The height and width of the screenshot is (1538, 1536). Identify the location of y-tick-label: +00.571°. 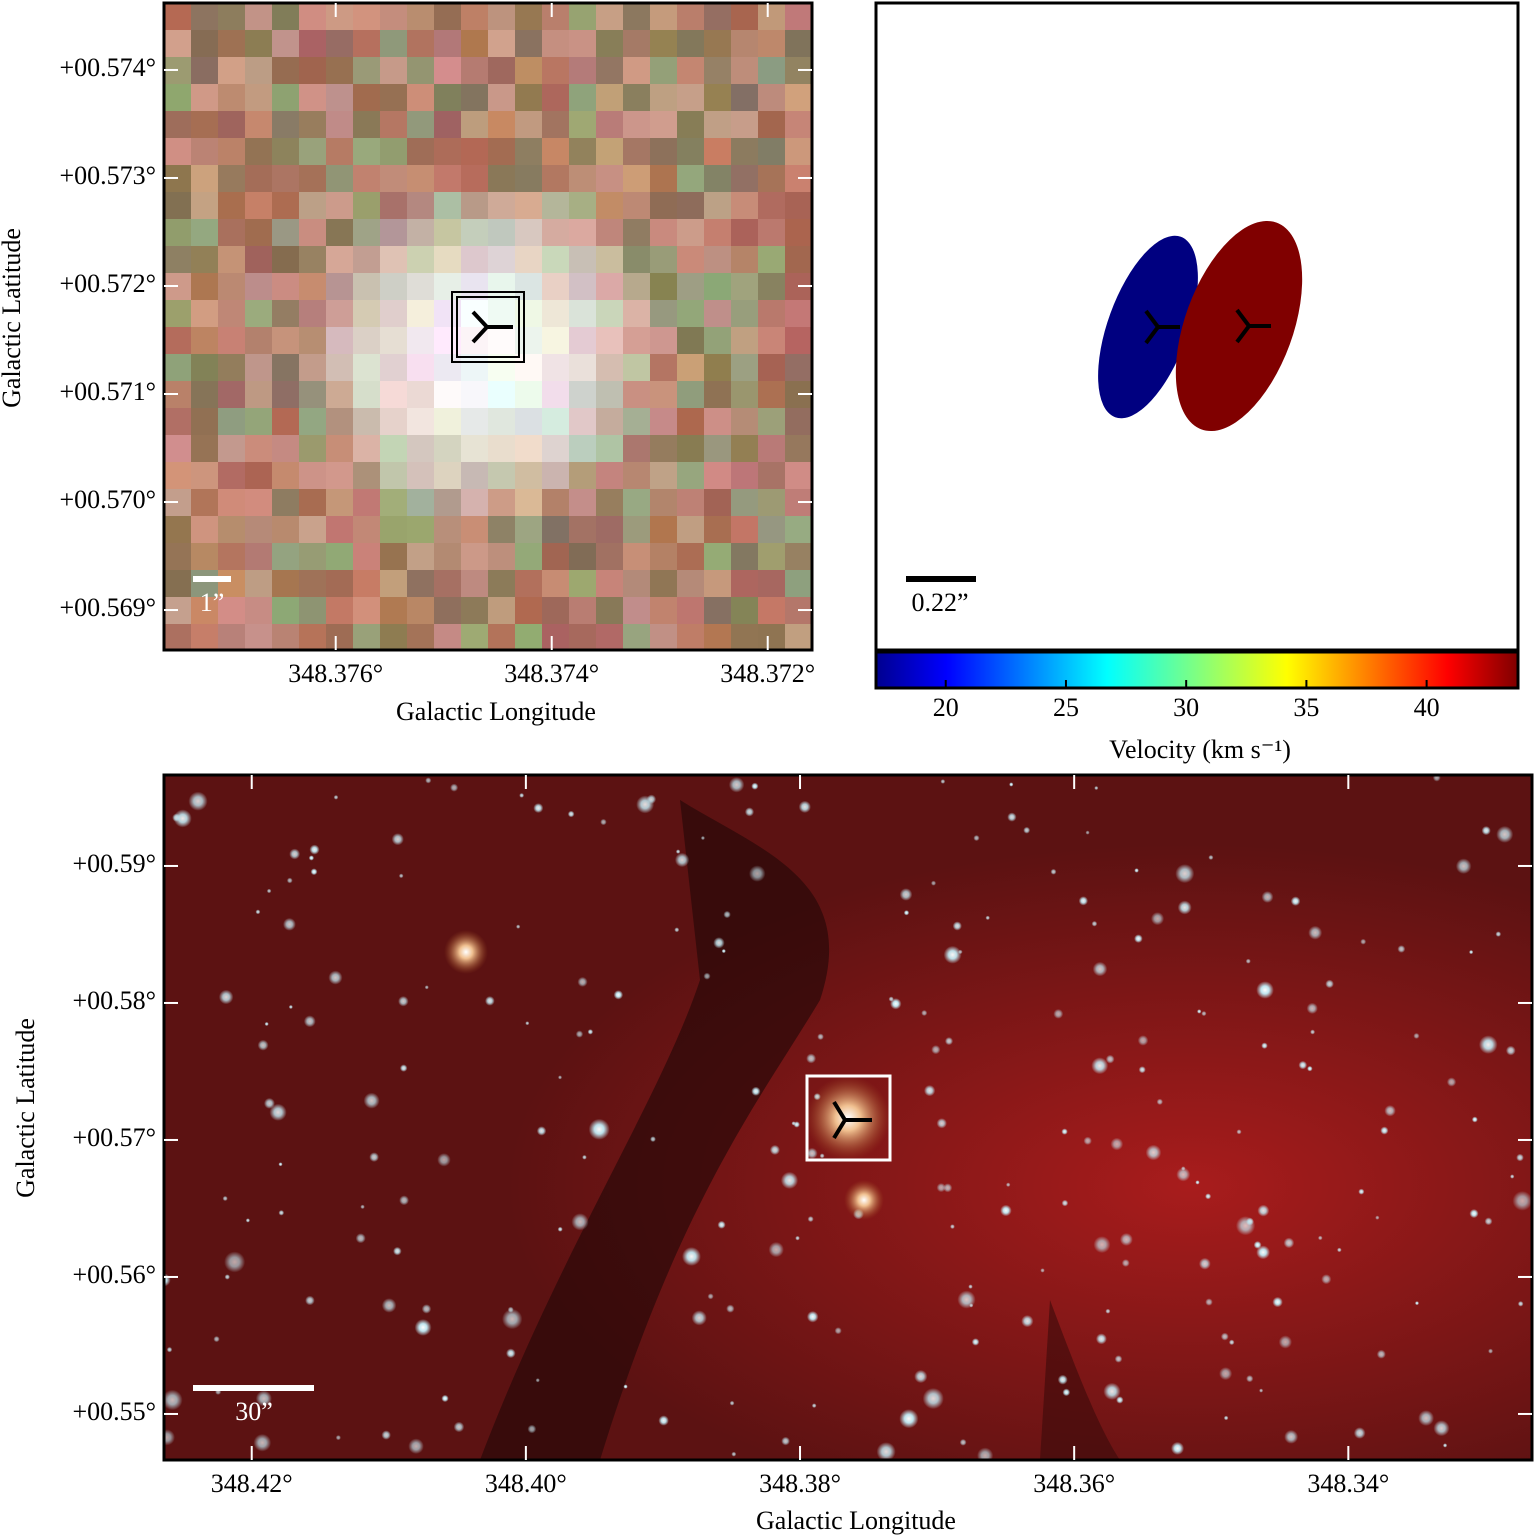
(107, 391).